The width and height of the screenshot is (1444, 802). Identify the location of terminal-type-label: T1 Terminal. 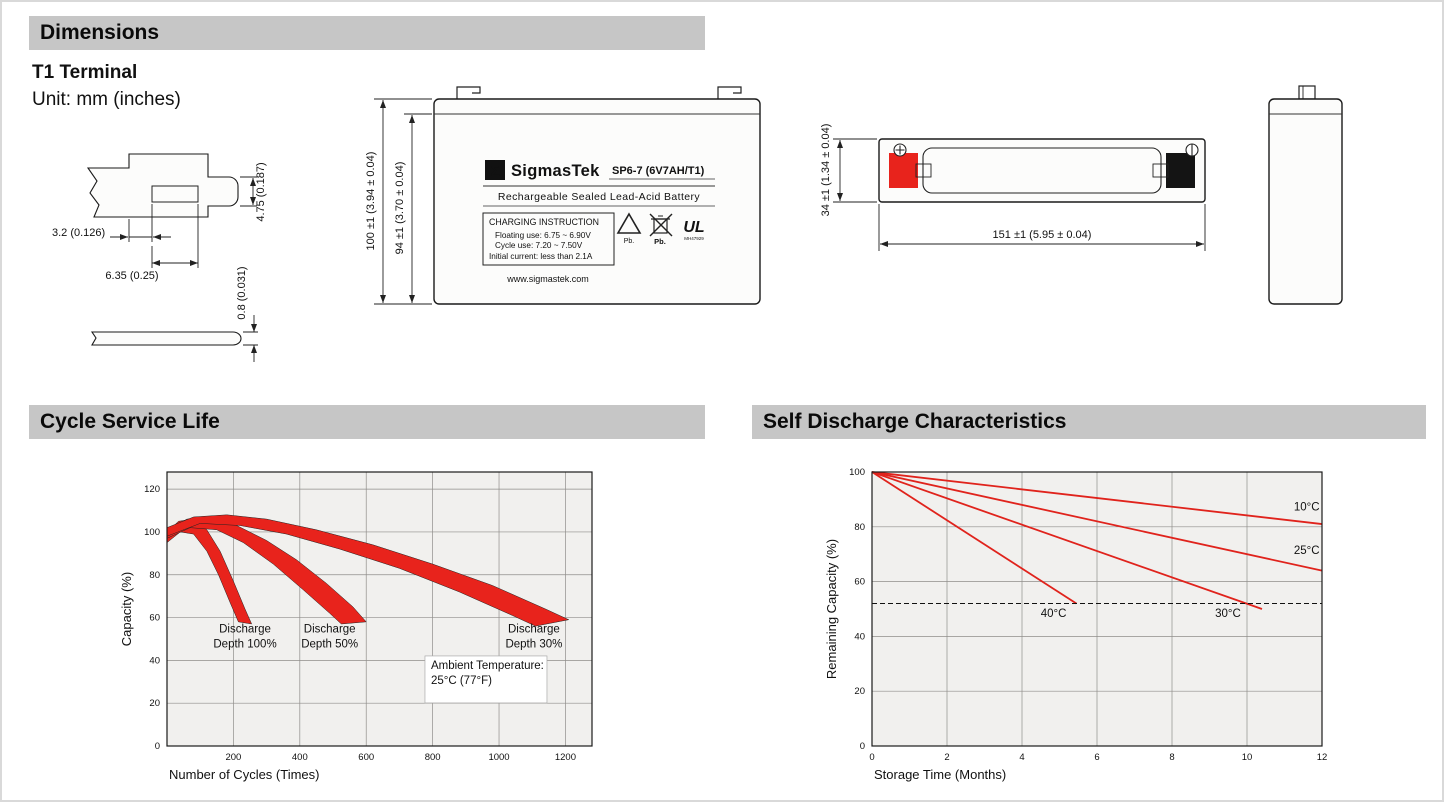
(85, 72).